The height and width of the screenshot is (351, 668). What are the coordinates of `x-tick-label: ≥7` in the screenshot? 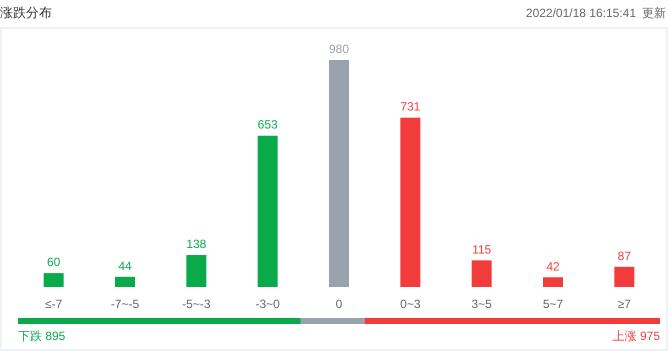 It's located at (625, 304).